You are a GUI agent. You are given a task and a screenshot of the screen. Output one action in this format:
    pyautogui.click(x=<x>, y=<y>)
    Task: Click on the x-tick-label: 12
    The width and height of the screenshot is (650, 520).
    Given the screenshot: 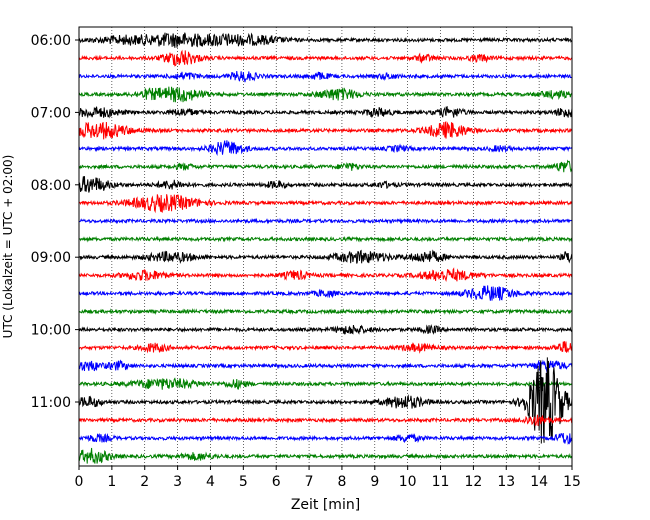 What is the action you would take?
    pyautogui.click(x=473, y=482)
    